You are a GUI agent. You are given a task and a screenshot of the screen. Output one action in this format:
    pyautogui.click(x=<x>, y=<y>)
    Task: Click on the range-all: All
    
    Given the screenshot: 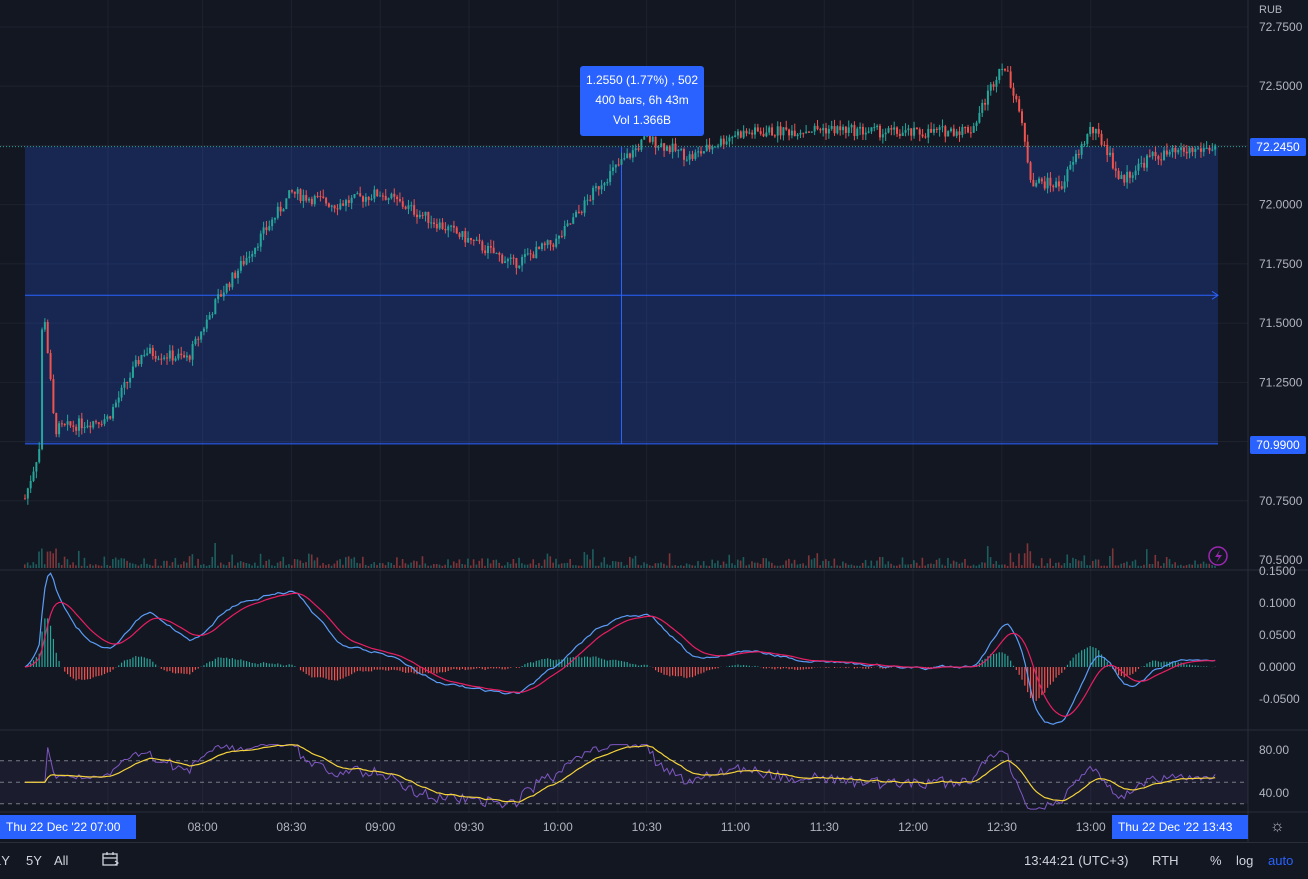 What is the action you would take?
    pyautogui.click(x=61, y=860)
    